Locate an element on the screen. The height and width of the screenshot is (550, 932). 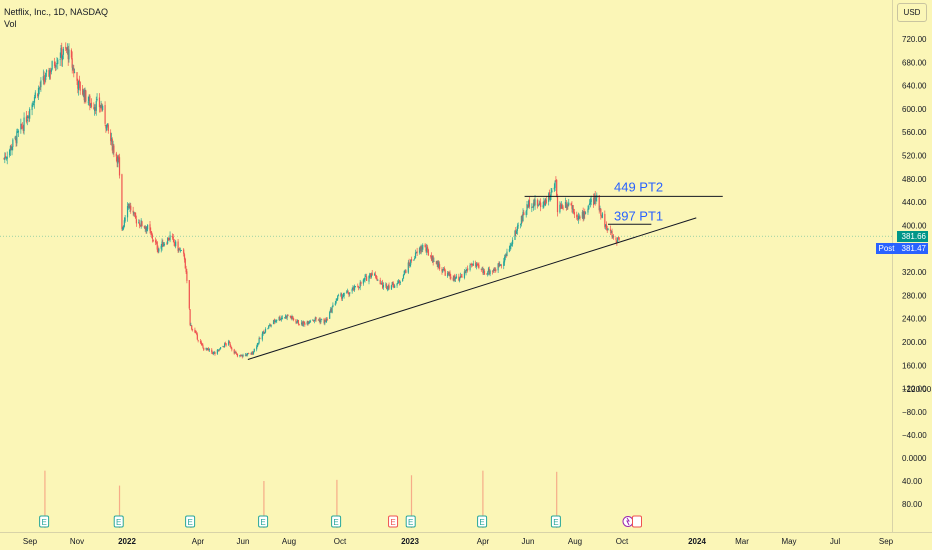
price-tick-label: 200.00 is located at coordinates (914, 342).